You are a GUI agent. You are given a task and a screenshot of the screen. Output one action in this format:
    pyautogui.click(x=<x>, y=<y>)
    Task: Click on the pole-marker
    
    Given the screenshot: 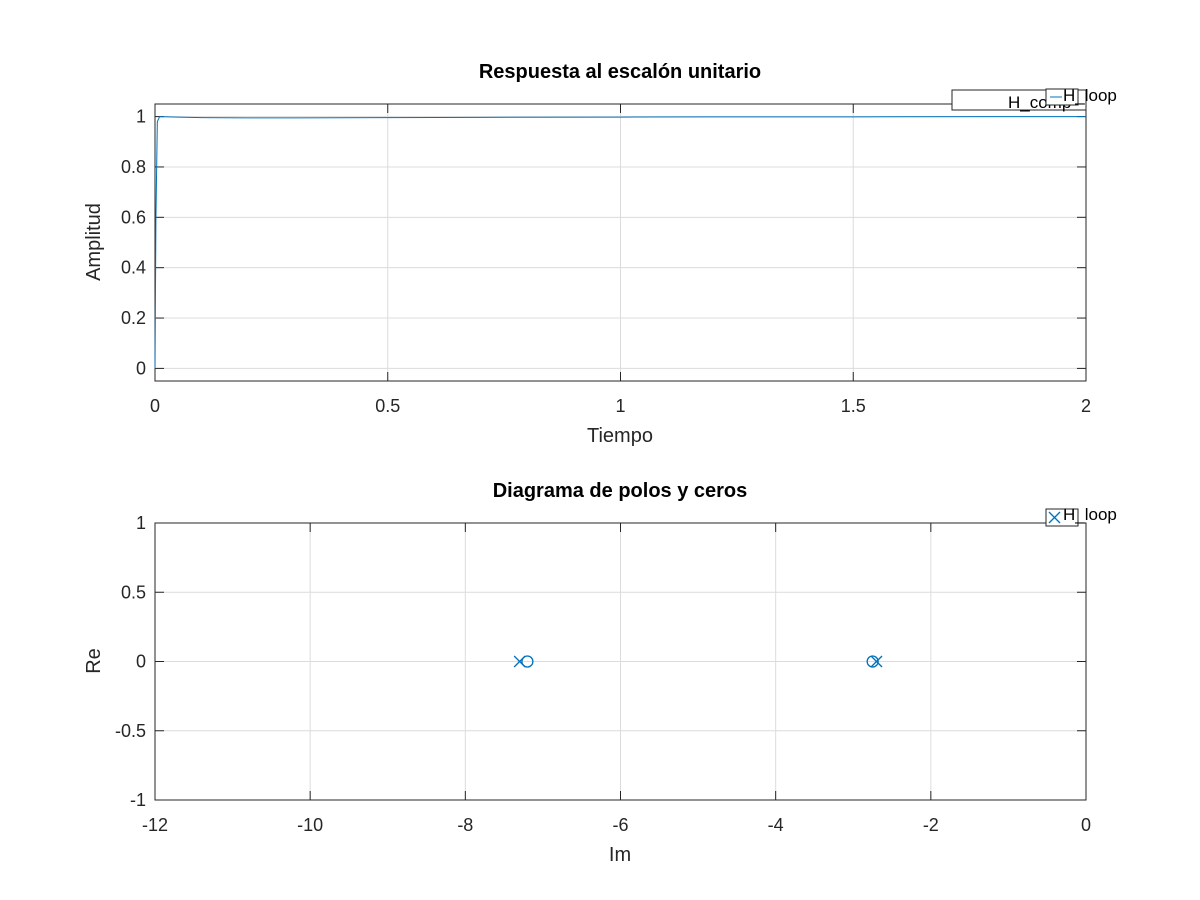 What is the action you would take?
    pyautogui.click(x=876, y=661)
    